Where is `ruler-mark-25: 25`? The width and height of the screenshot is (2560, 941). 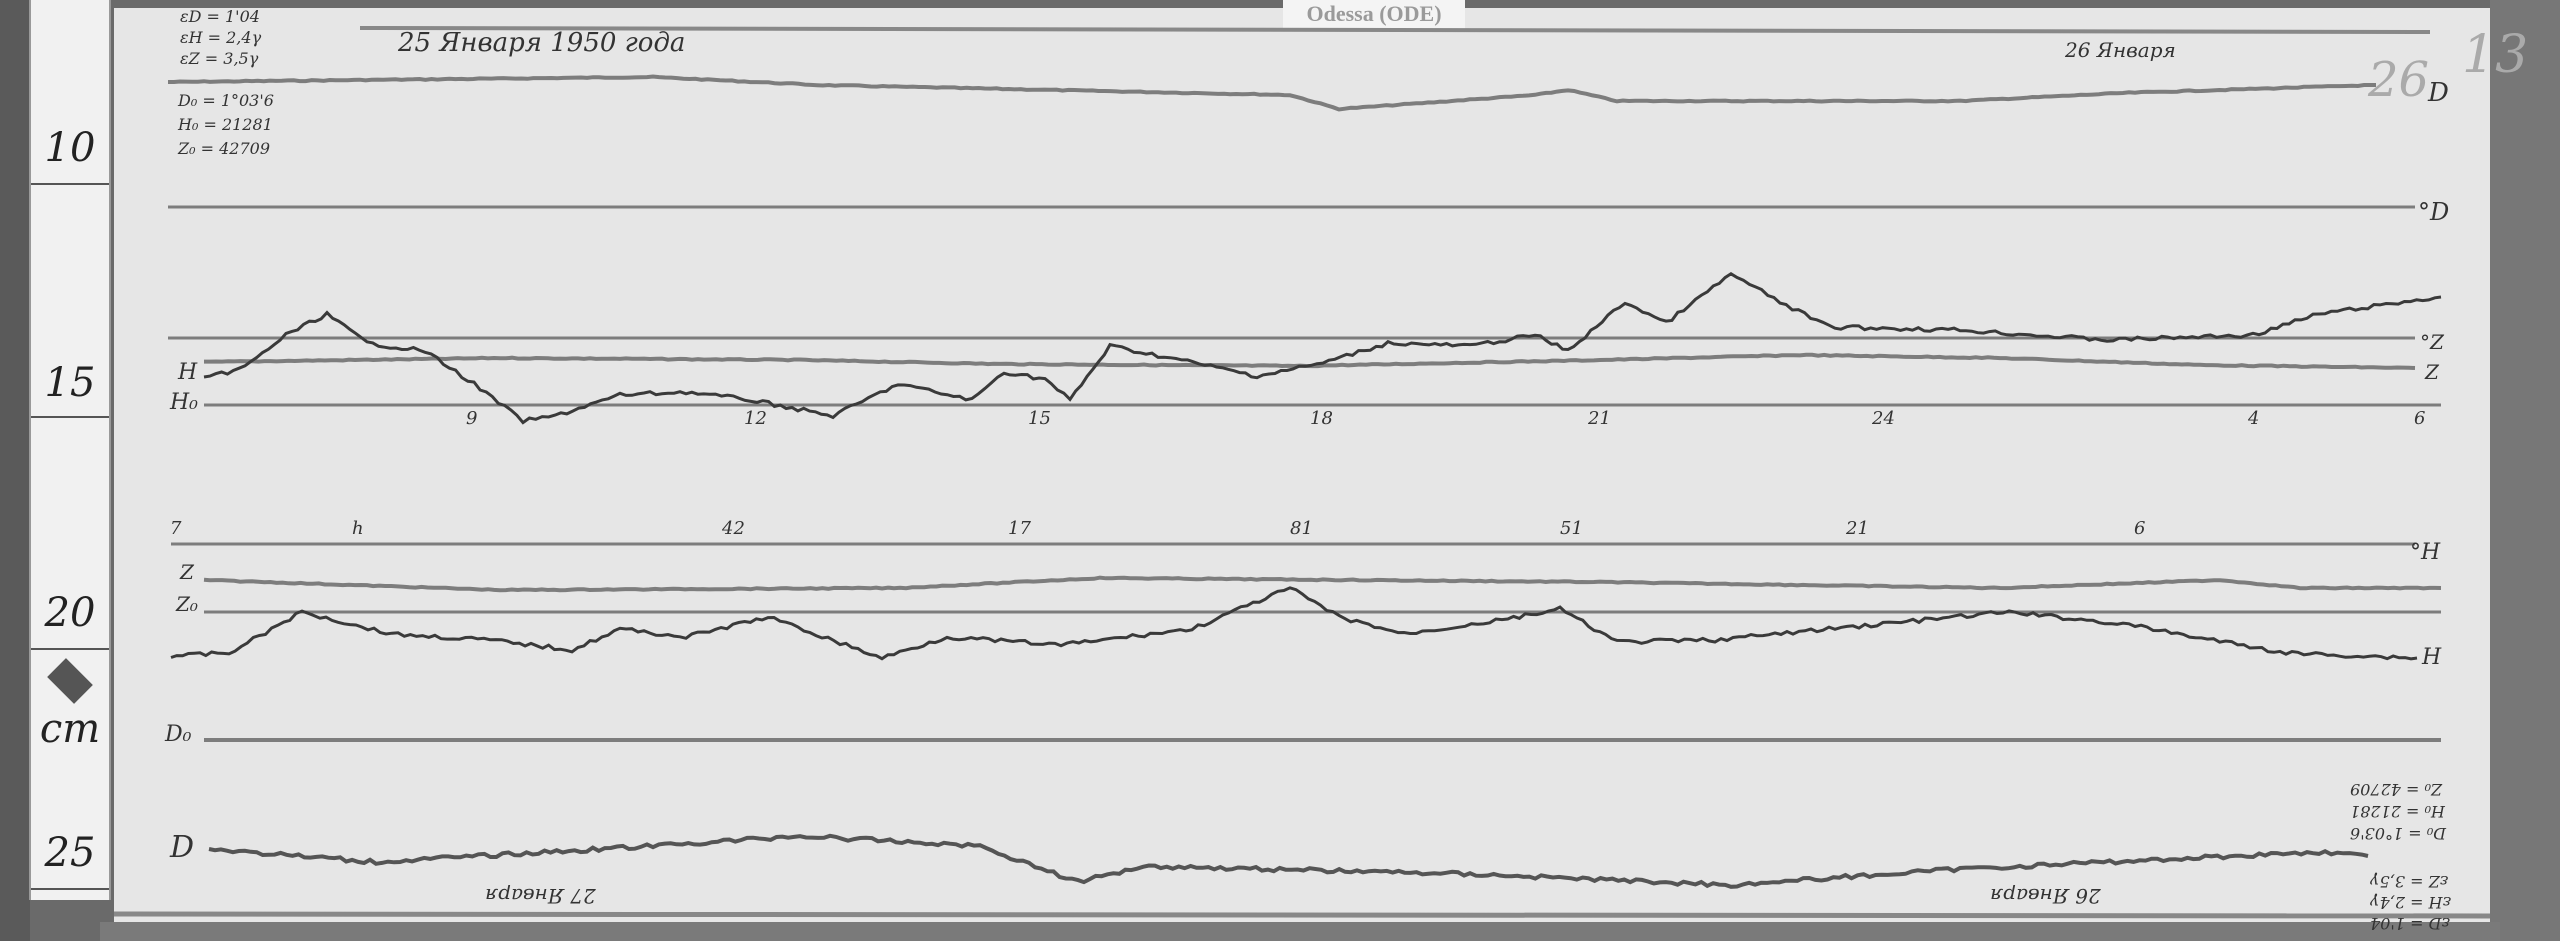
ruler-mark-25: 25 is located at coordinates (70, 853).